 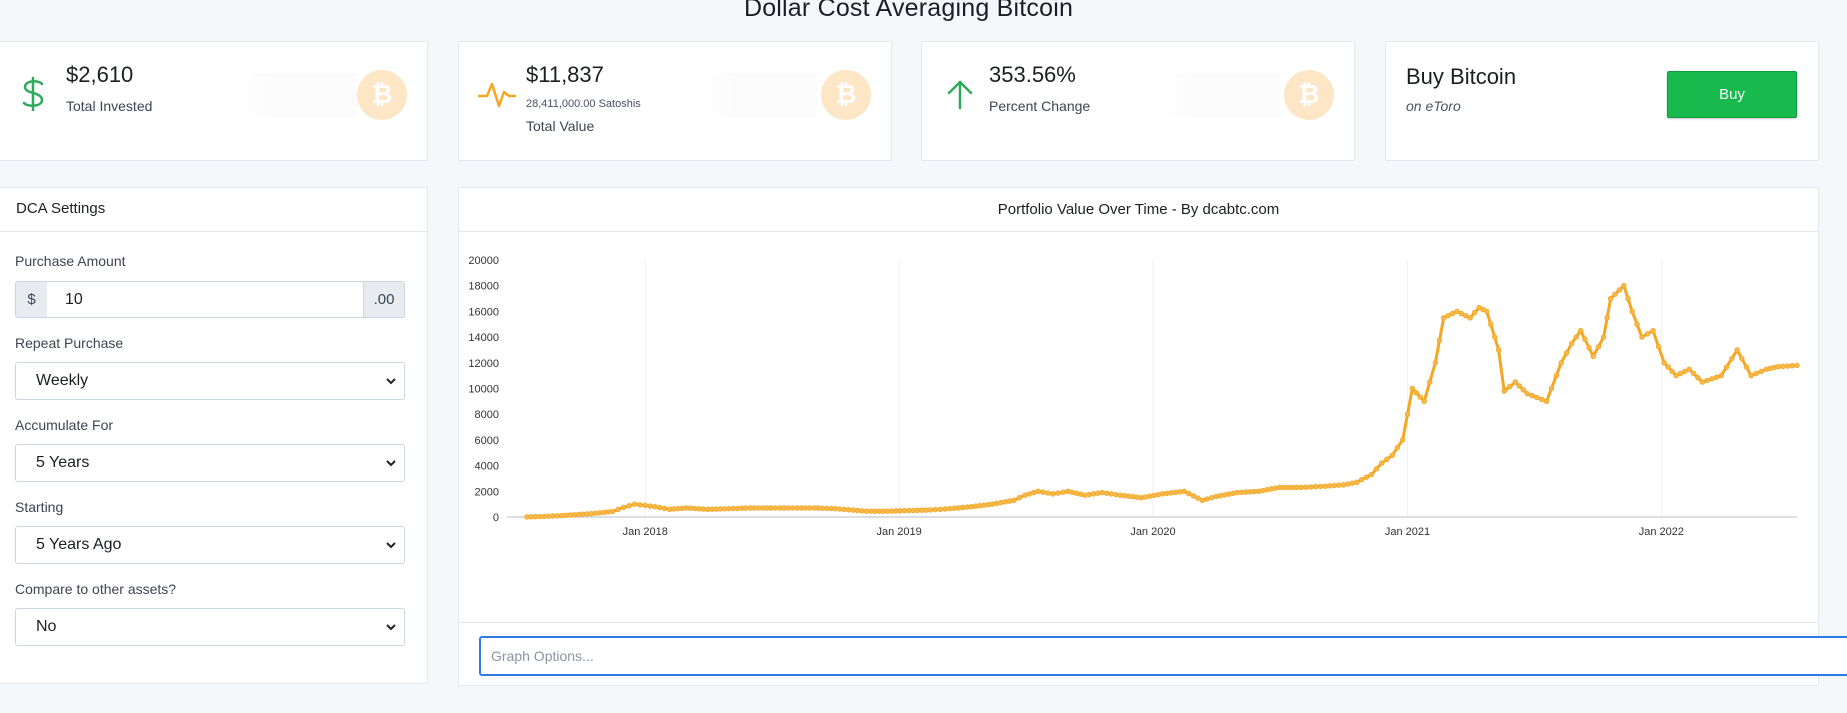 I want to click on total-invested-value: $2,610, so click(x=100, y=74).